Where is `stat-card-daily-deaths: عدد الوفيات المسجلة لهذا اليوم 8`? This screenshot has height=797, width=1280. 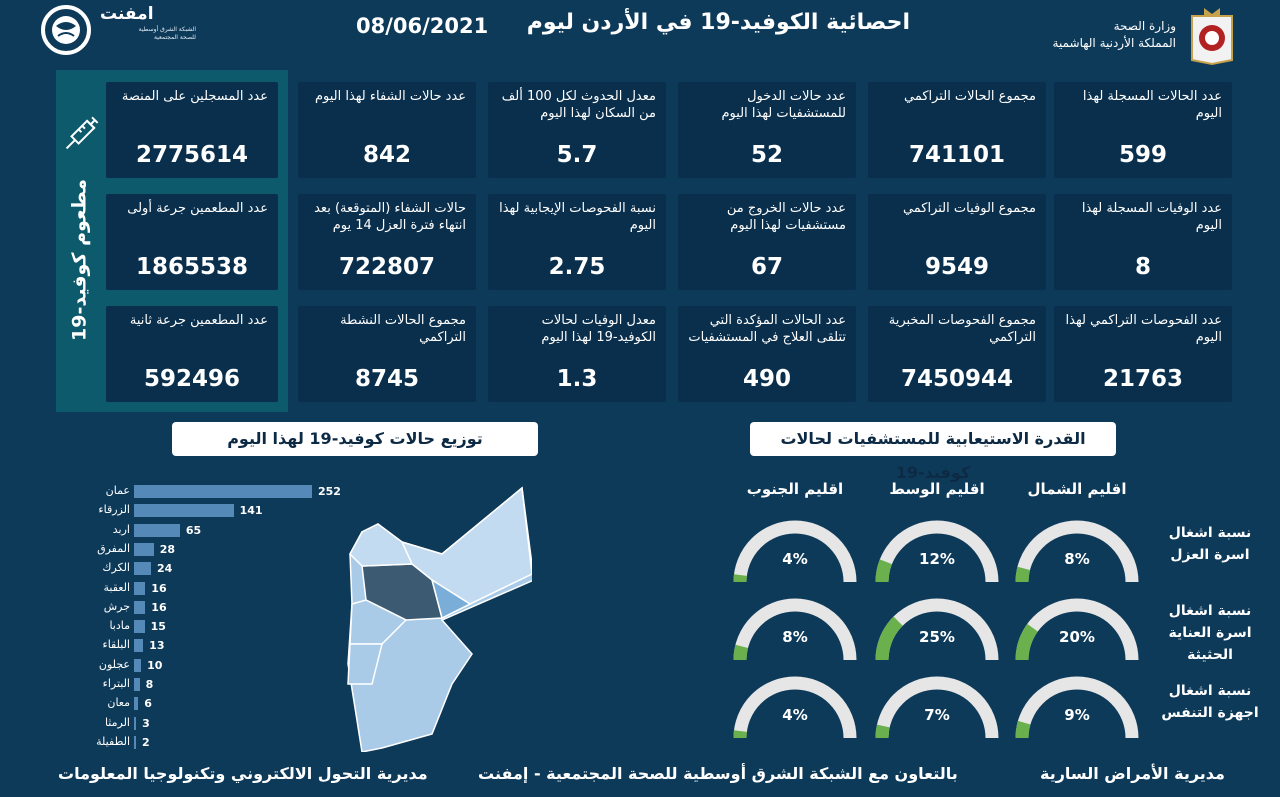 stat-card-daily-deaths: عدد الوفيات المسجلة لهذا اليوم 8 is located at coordinates (1143, 242).